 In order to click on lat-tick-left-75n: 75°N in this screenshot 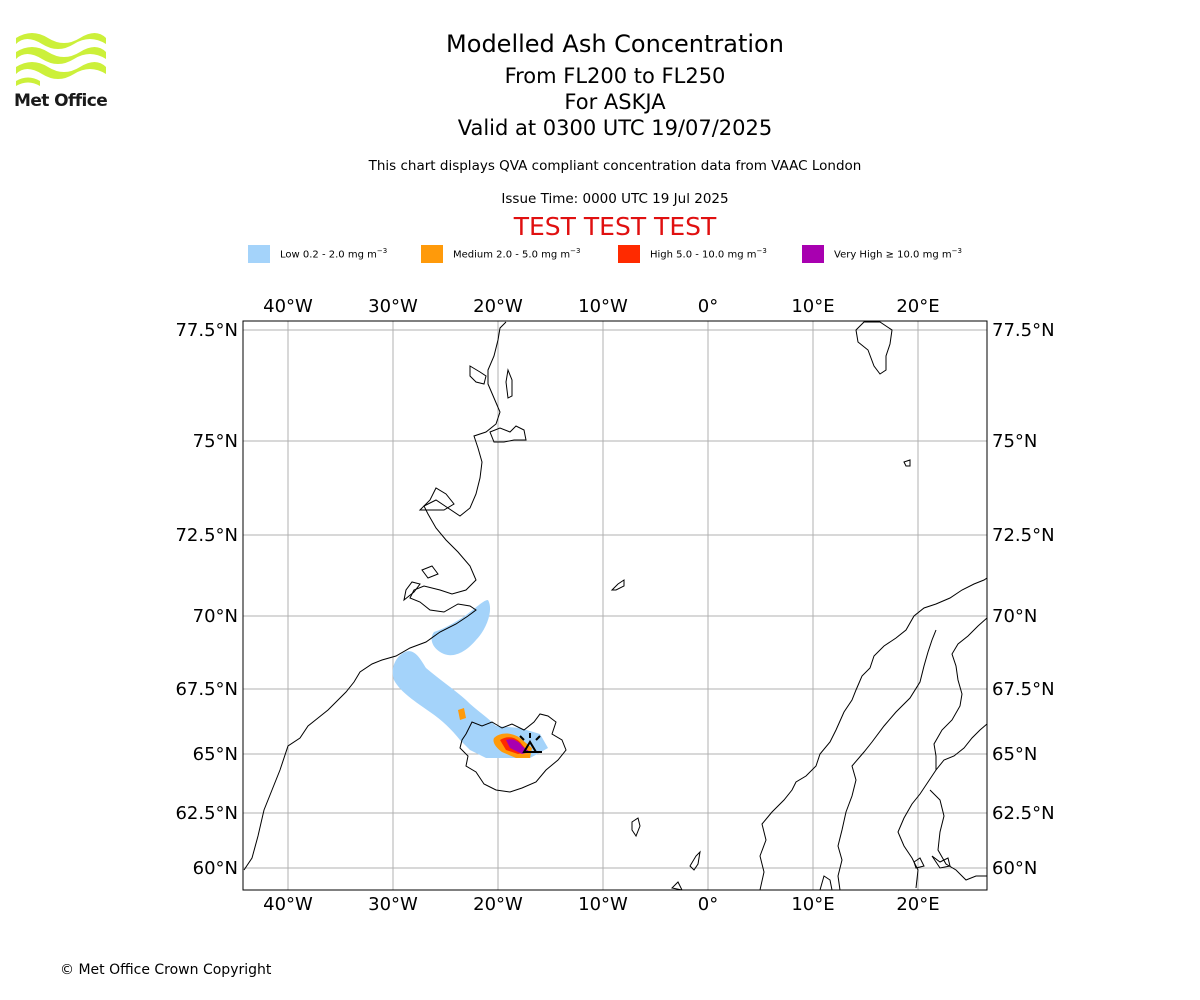, I will do `click(215, 441)`.